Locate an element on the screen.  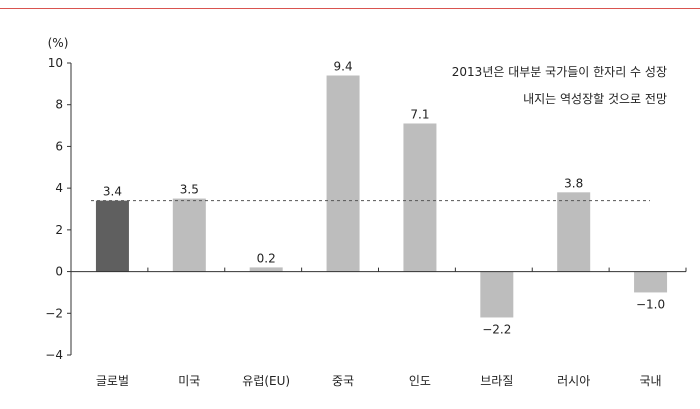
category-label: 브라질 is located at coordinates (496, 381).